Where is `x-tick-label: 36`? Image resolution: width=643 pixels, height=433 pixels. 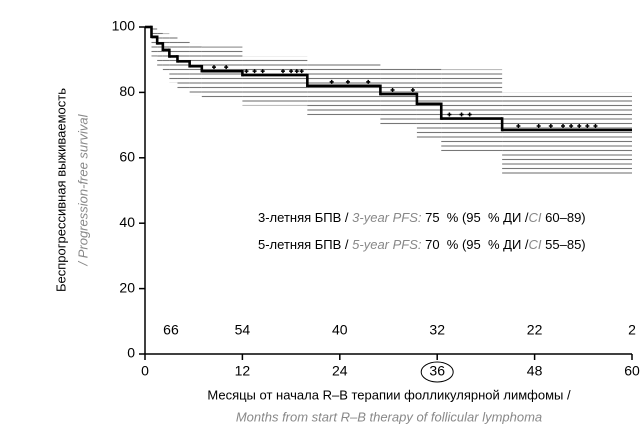
x-tick-label: 36 is located at coordinates (437, 371).